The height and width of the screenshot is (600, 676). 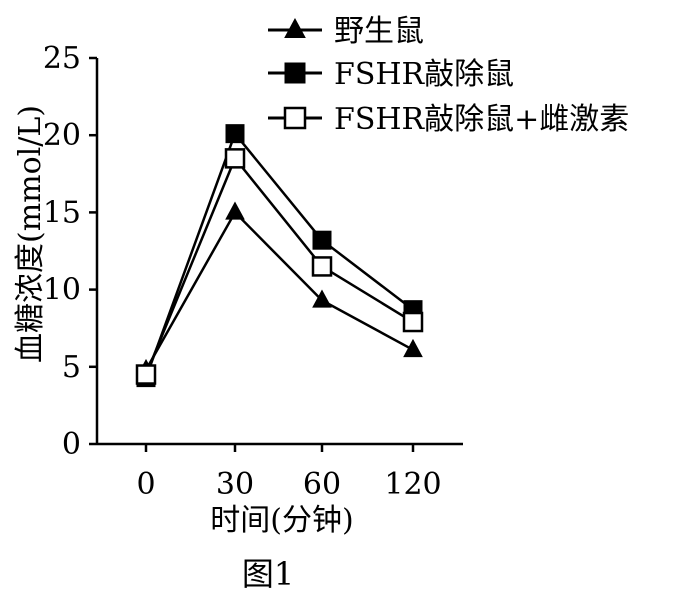 I want to click on legend-entry: FSHR敲除鼠+雌激素, so click(x=448, y=119).